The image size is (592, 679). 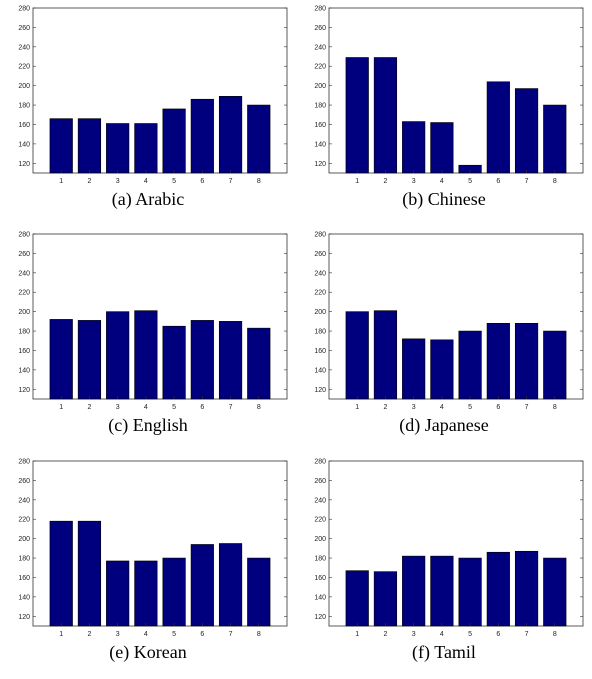 I want to click on chart-caption: (b) Chinese, so click(x=444, y=199).